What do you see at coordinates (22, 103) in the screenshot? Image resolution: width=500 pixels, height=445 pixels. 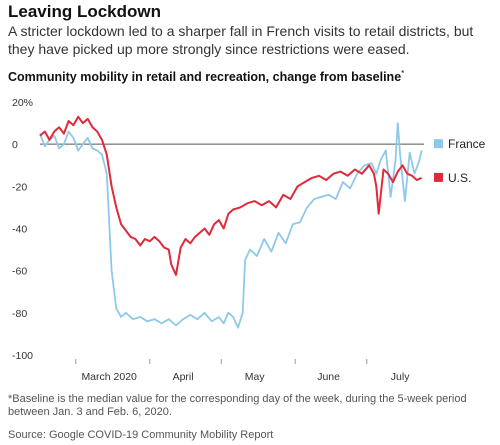 I see `y-tick-label: 20%` at bounding box center [22, 103].